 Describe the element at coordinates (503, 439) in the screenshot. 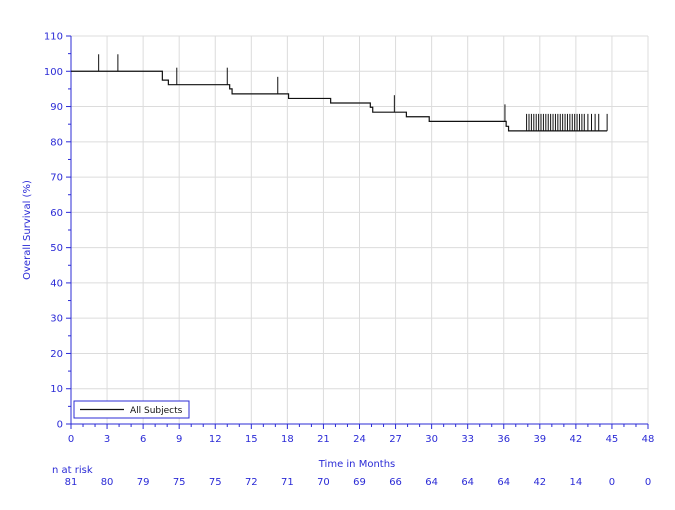

I see `x-tick-label: 36` at that location.